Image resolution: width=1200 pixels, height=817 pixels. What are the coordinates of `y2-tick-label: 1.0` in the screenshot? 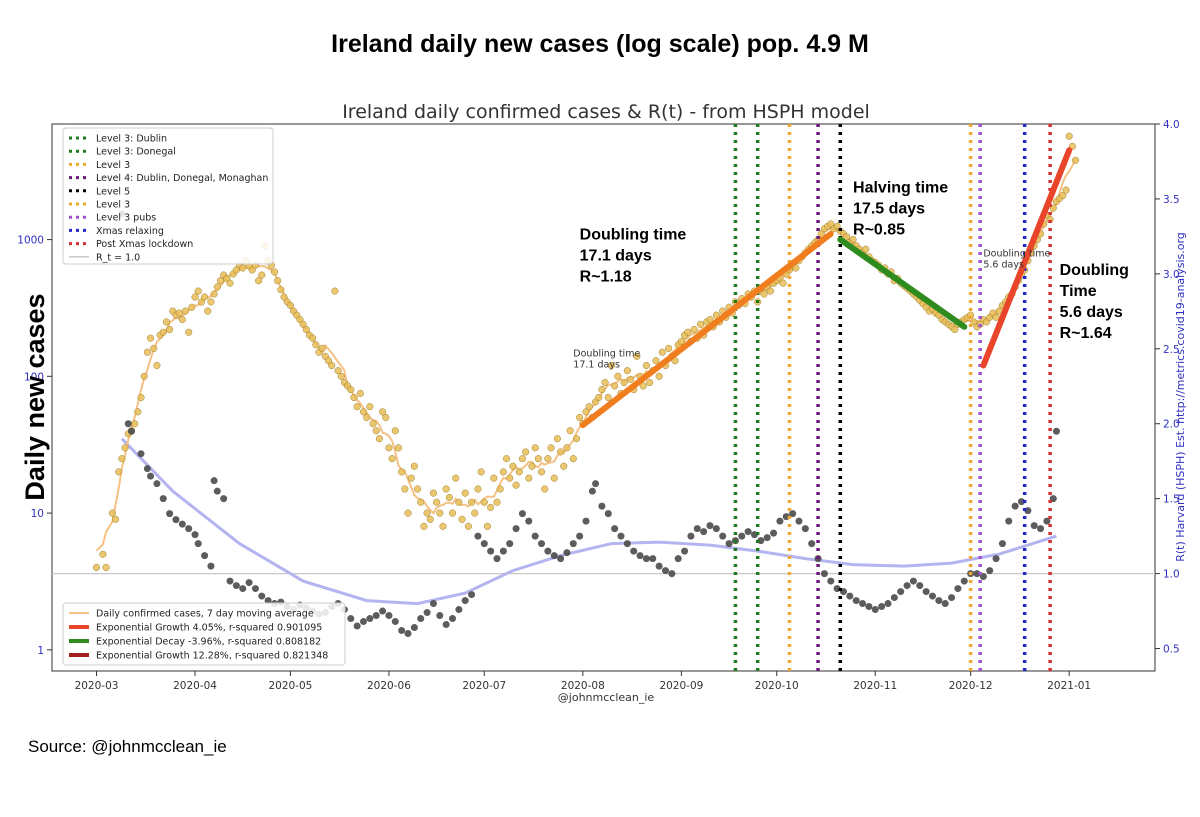 It's located at (1171, 575).